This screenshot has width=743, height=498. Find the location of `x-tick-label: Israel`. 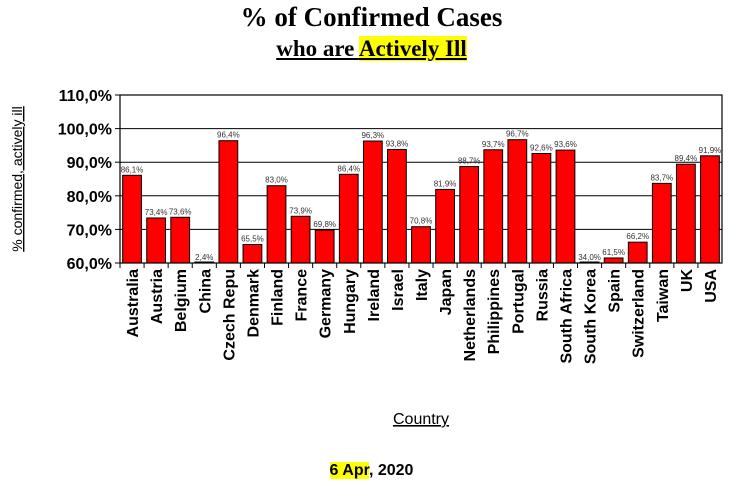

x-tick-label: Israel is located at coordinates (398, 290).